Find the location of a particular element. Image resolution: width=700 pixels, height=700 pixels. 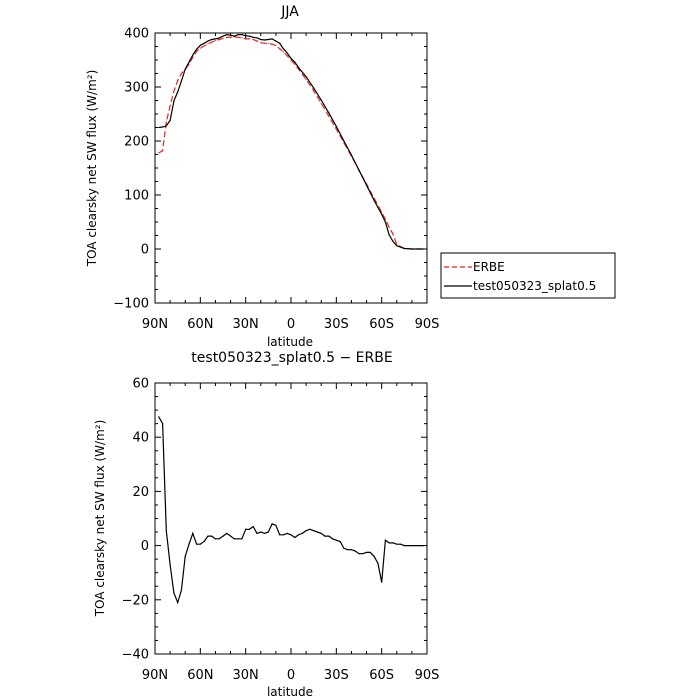

top-chart-title: JJA is located at coordinates (289, 12).